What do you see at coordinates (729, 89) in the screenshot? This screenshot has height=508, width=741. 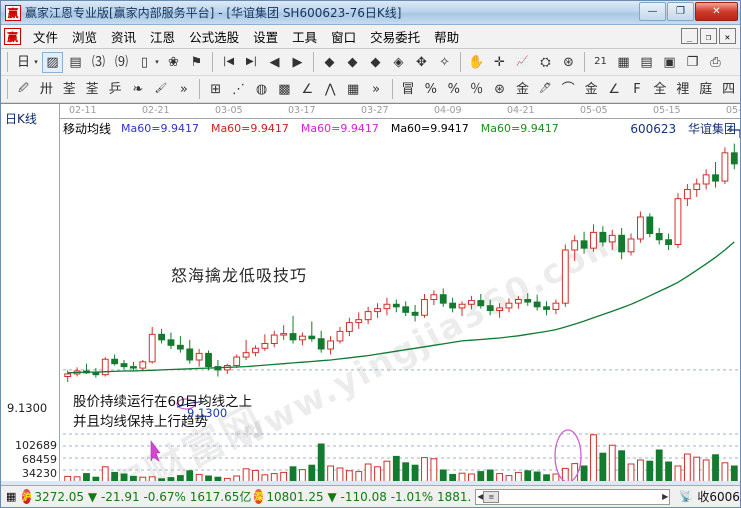 I see `four-tool-icon: 四` at bounding box center [729, 89].